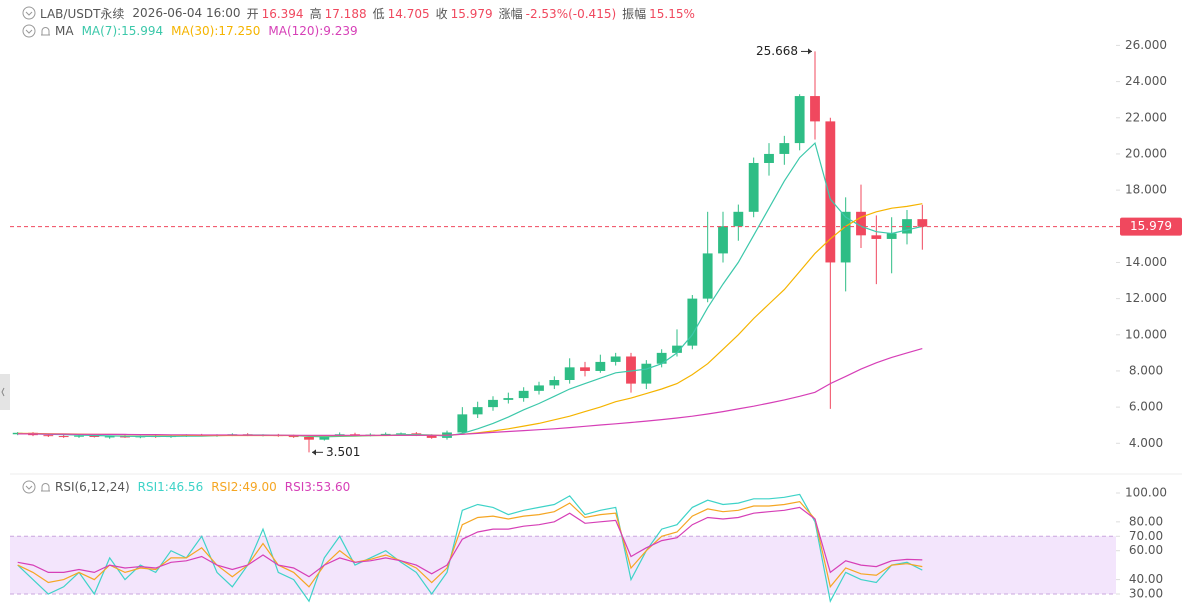 This screenshot has height=614, width=1182. Describe the element at coordinates (186, 13) in the screenshot. I see `timestamp: 2026-06-04 16:00` at that location.